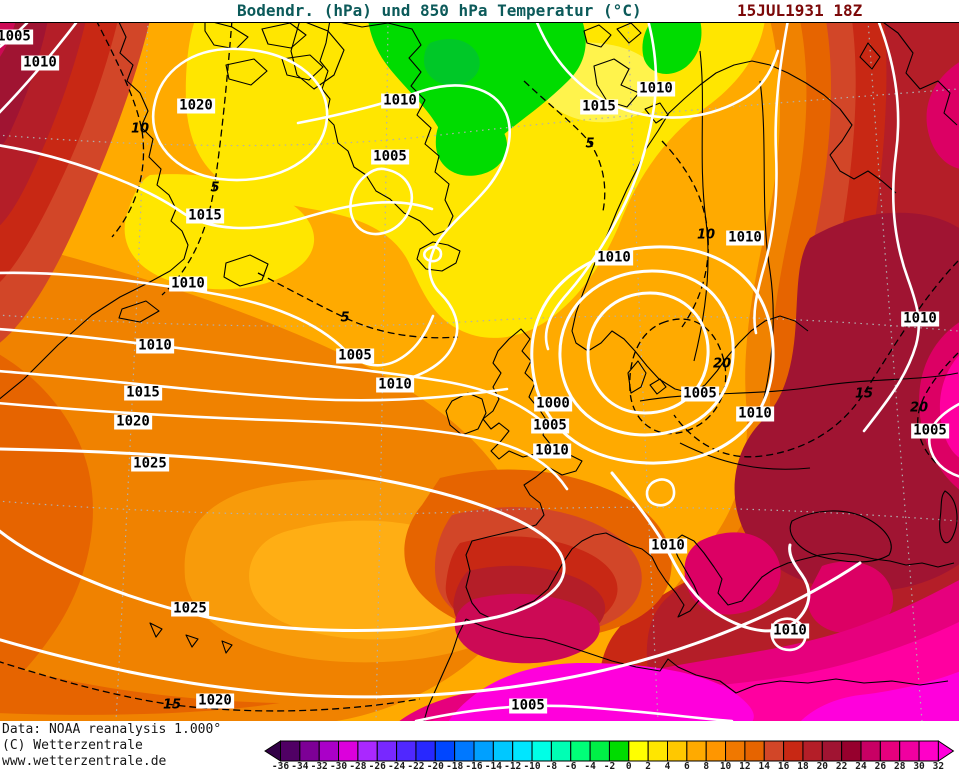 Image resolution: width=959 pixels, height=770 pixels. What do you see at coordinates (396, 765) in the screenshot?
I see `colorbar-tick: -24` at bounding box center [396, 765].